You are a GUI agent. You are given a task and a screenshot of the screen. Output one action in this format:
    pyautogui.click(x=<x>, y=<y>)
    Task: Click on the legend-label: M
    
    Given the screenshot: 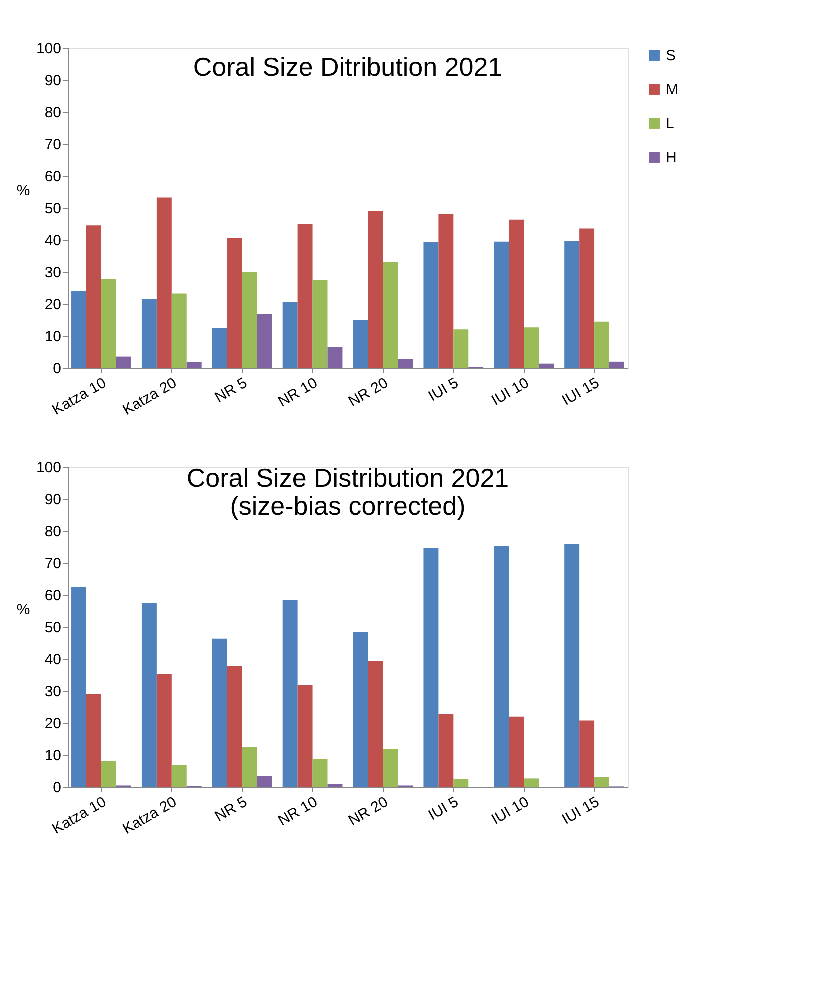 What is the action you would take?
    pyautogui.click(x=672, y=90)
    